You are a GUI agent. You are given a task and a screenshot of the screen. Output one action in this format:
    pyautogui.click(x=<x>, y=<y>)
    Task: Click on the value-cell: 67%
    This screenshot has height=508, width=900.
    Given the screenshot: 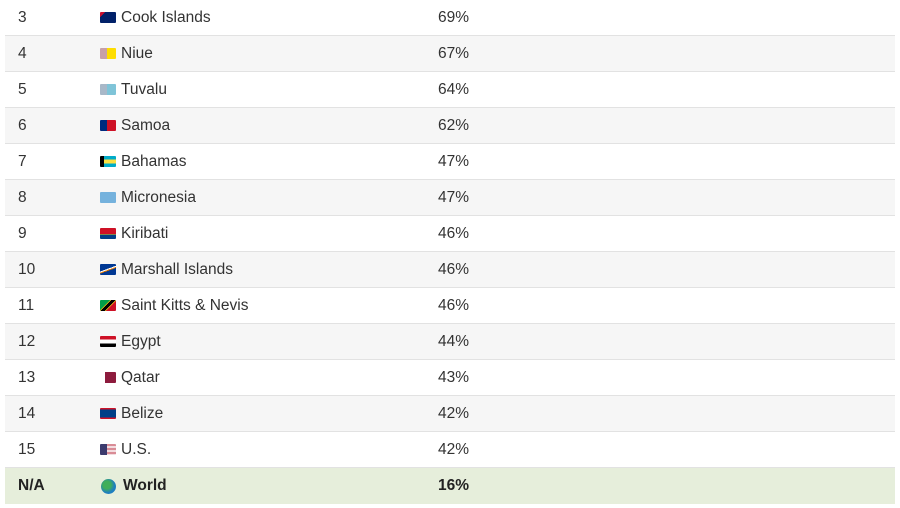 What is the action you would take?
    pyautogui.click(x=454, y=53)
    